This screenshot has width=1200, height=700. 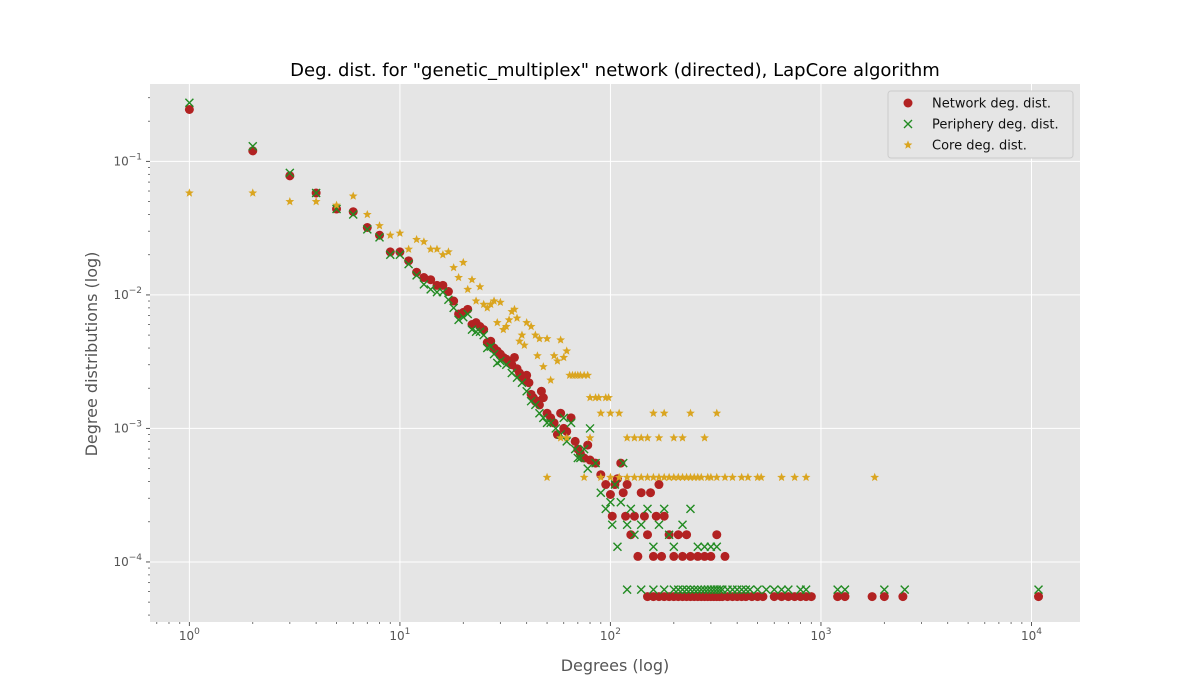 What do you see at coordinates (980, 124) in the screenshot?
I see `legend-box` at bounding box center [980, 124].